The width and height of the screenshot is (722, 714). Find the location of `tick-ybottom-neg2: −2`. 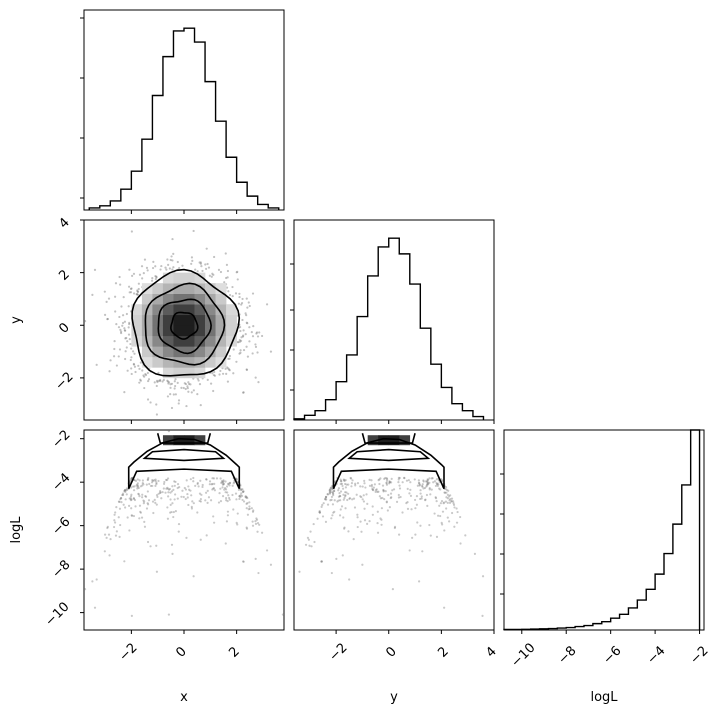

tick-ybottom-neg2: −2 is located at coordinates (338, 652).